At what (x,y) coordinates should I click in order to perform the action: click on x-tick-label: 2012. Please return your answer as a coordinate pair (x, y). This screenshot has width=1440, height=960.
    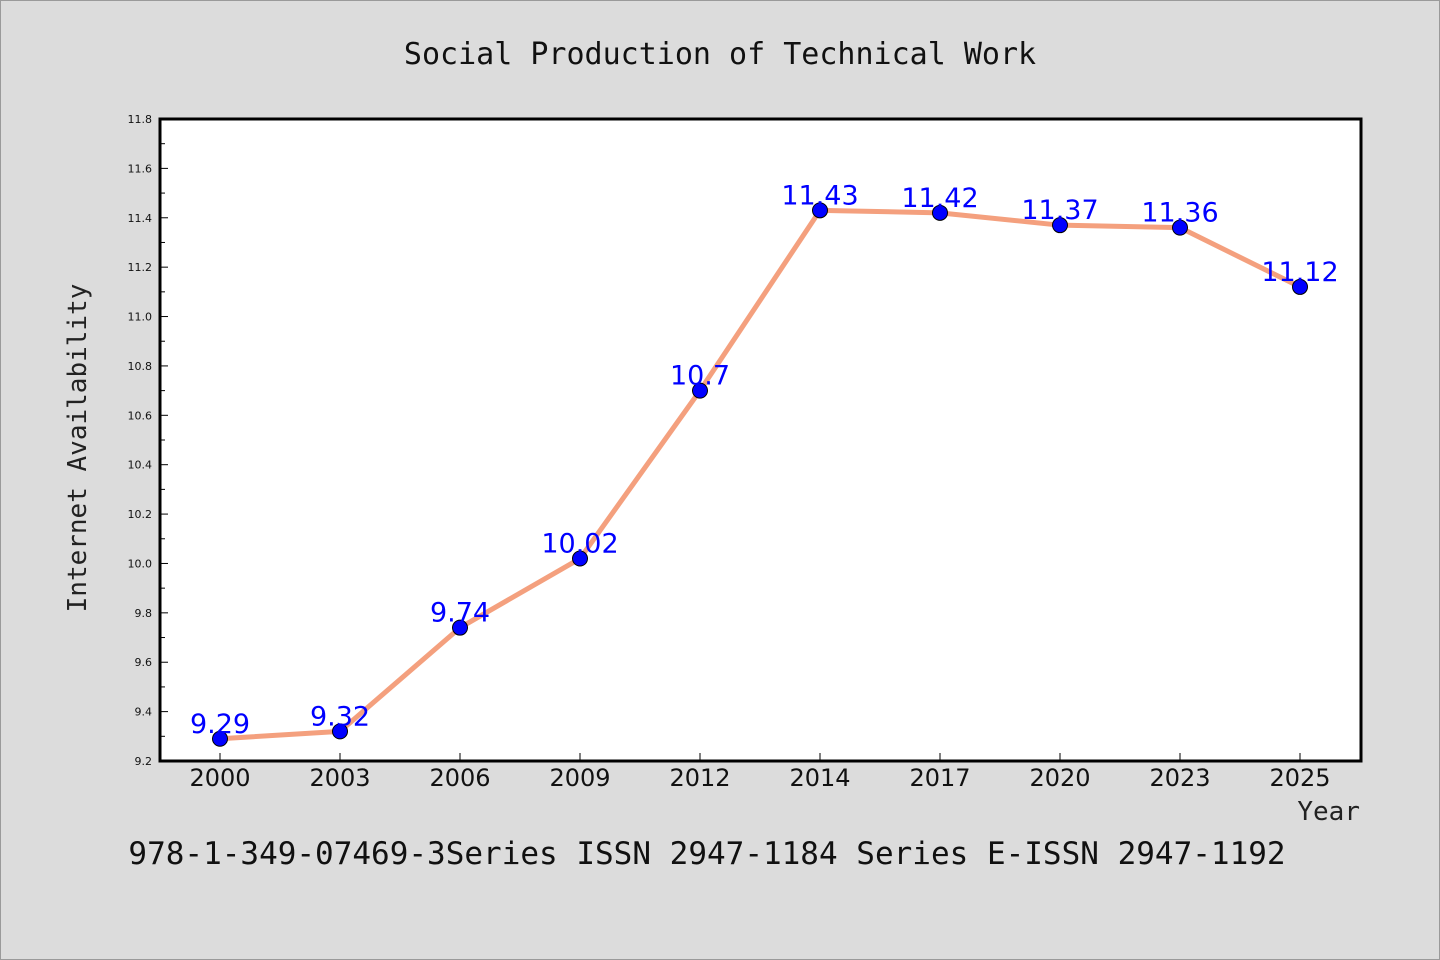
    Looking at the image, I should click on (699, 778).